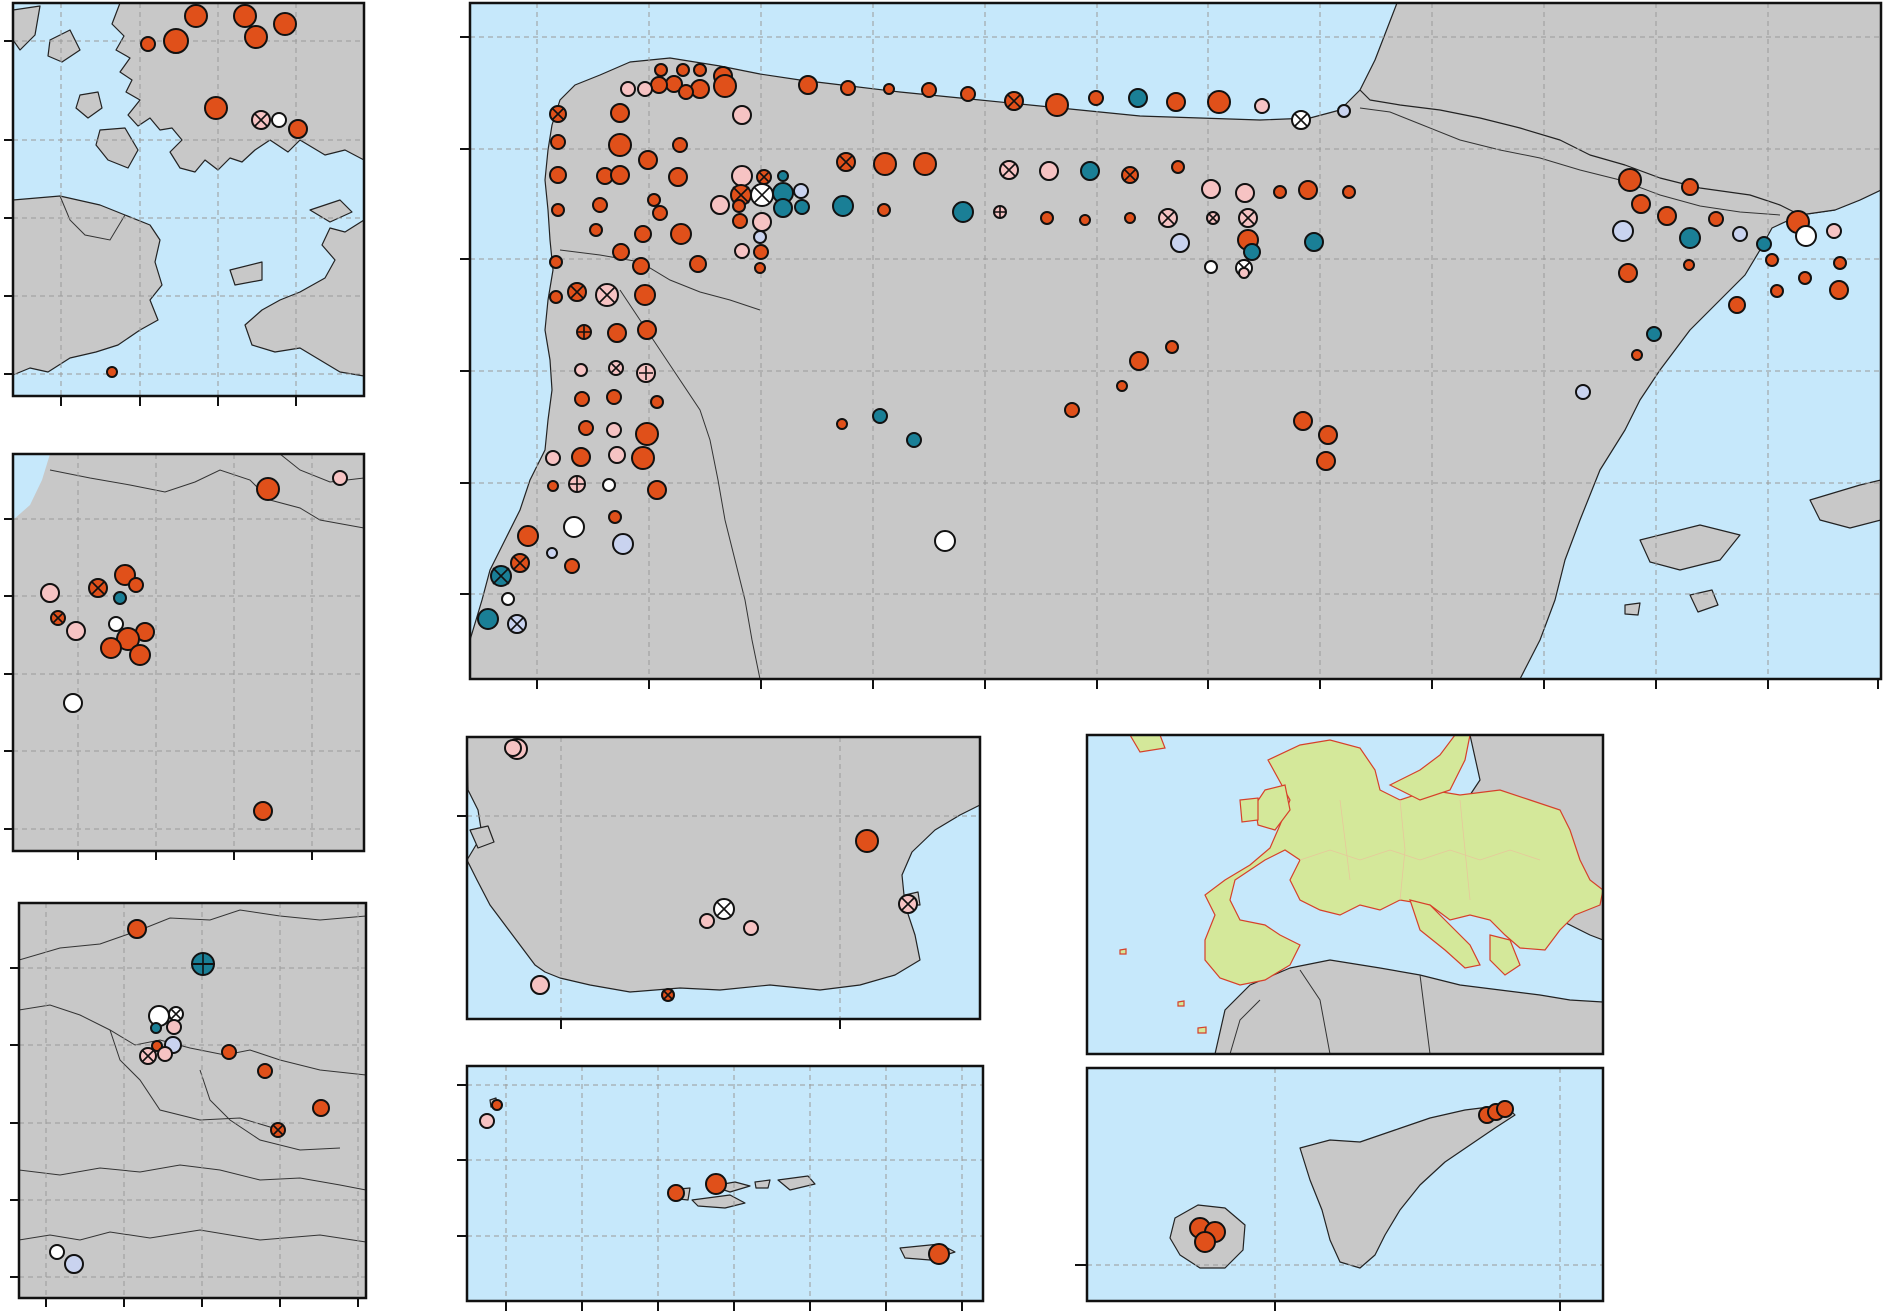 The image size is (1883, 1316). I want to click on panel-andalusia, so click(719, 882).